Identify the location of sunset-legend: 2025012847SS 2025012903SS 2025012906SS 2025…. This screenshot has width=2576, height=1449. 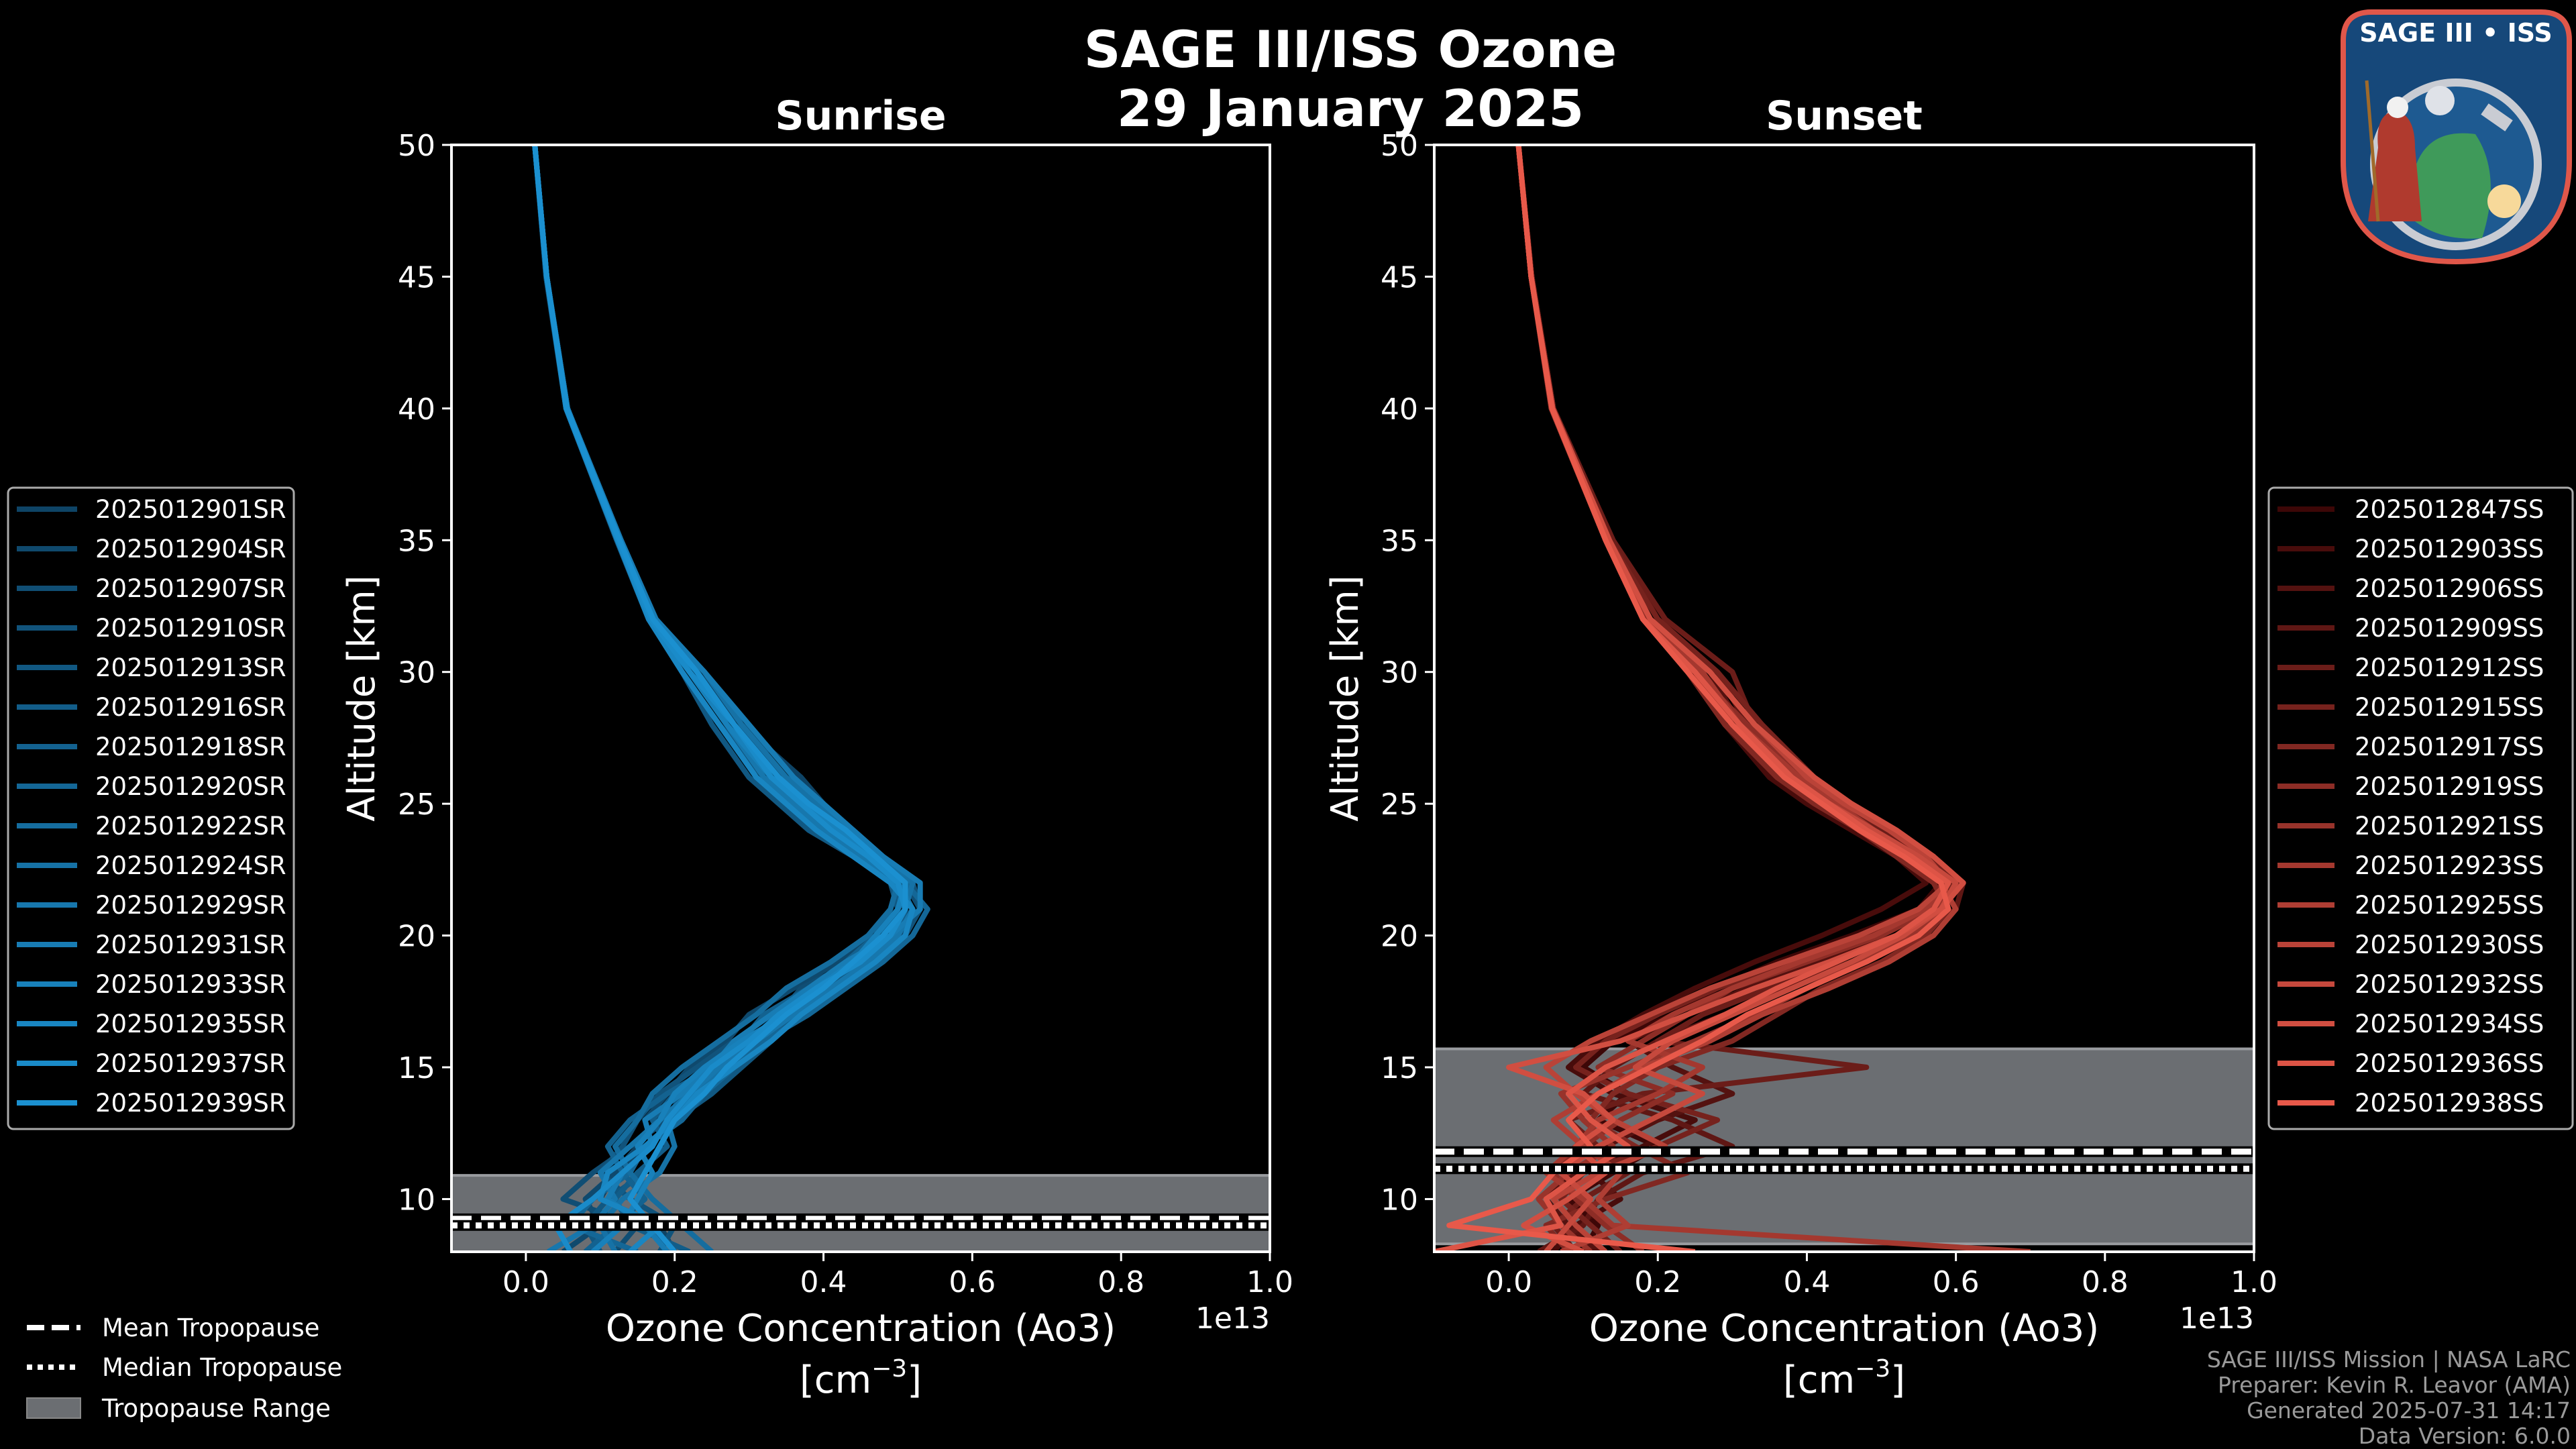
(2420, 808).